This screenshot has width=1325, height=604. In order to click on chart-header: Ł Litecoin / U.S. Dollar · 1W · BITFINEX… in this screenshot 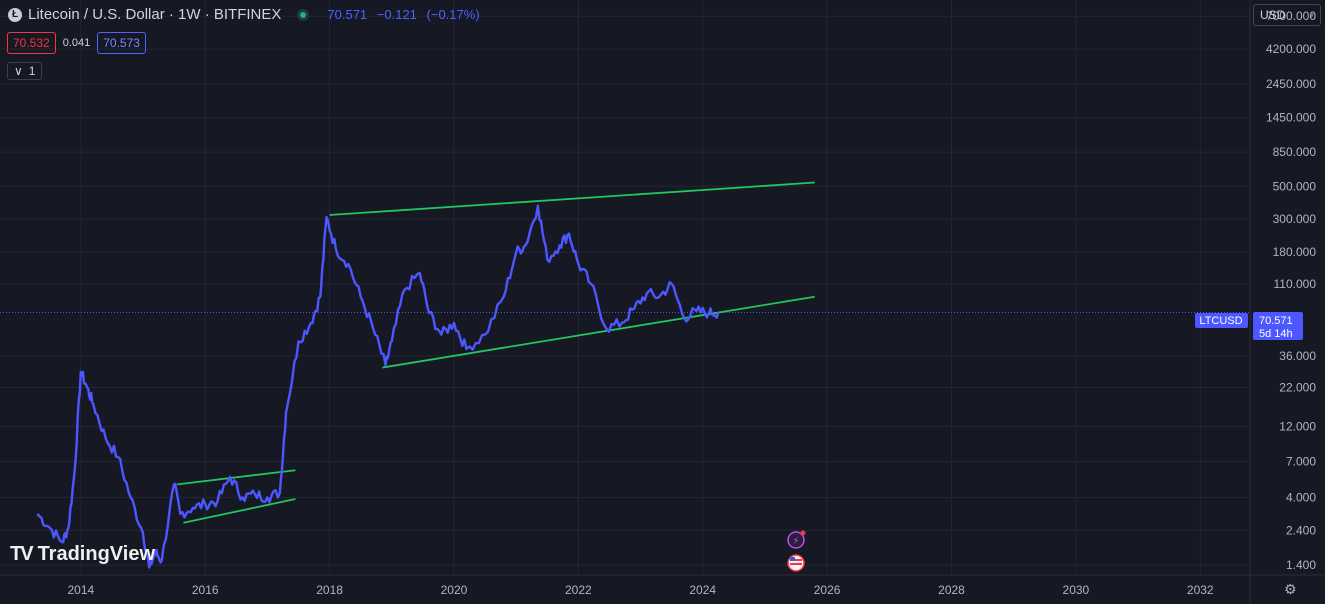, I will do `click(247, 14)`.